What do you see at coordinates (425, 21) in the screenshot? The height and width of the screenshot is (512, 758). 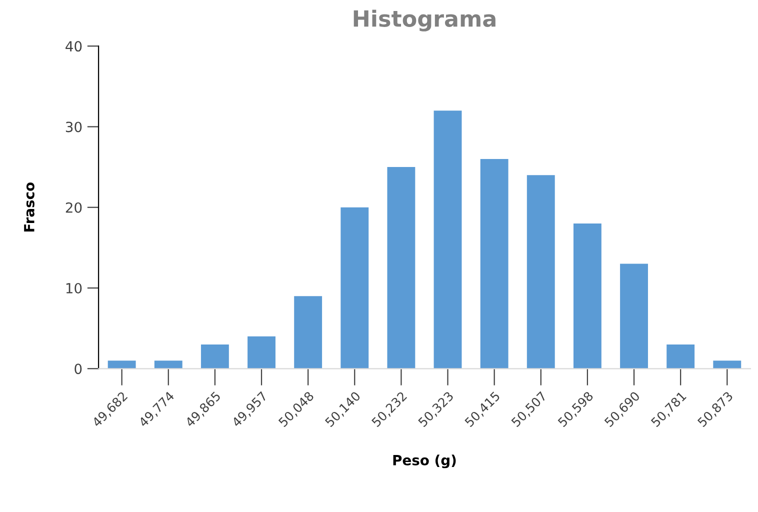 I see `chart-title: Histograma` at bounding box center [425, 21].